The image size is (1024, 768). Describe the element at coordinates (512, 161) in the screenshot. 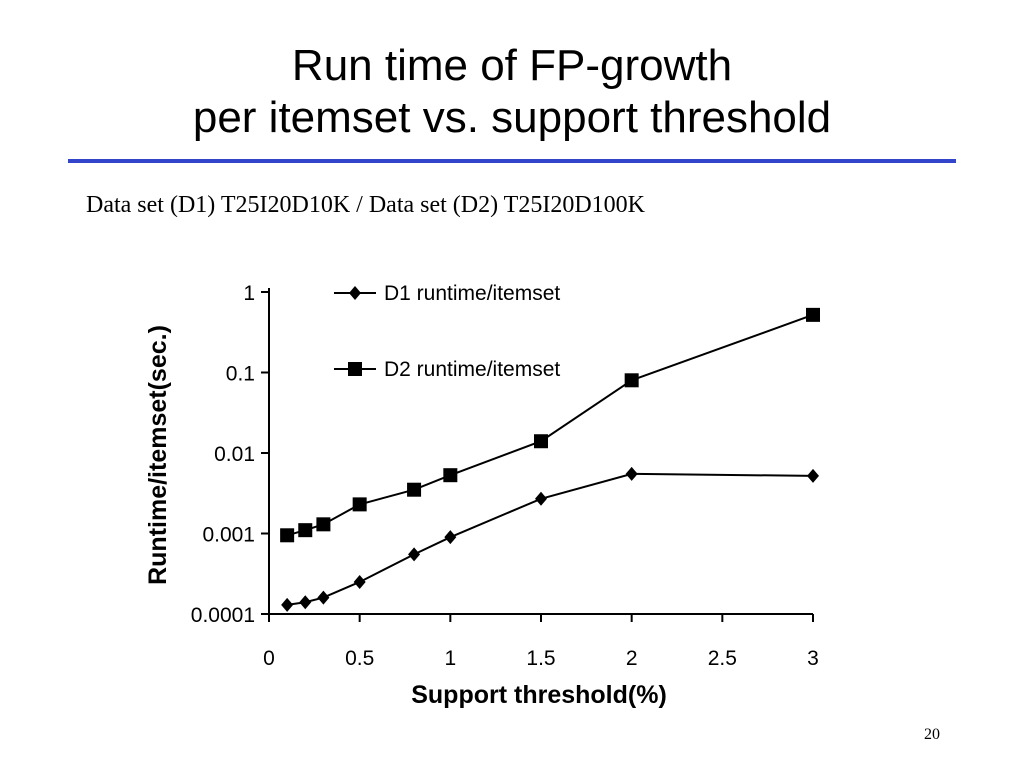

I see `title-underline` at that location.